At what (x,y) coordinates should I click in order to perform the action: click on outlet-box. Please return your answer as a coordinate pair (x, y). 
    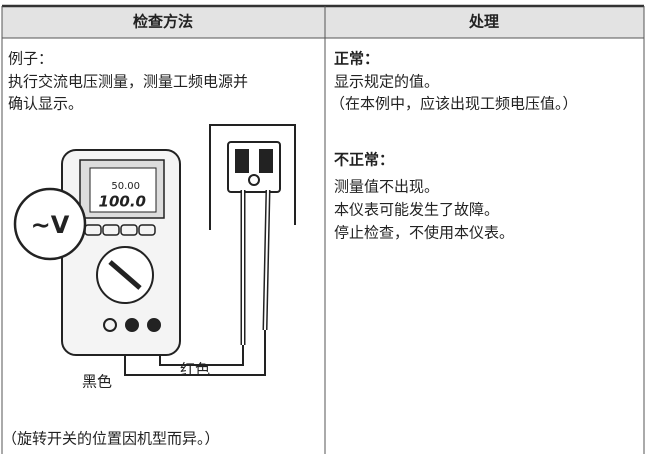
    Looking at the image, I should click on (252, 177).